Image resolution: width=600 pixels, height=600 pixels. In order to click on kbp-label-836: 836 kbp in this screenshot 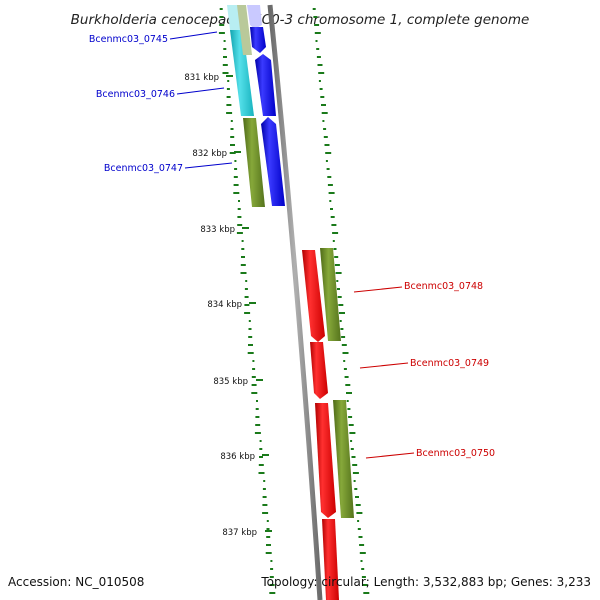, I will do `click(237, 457)`.